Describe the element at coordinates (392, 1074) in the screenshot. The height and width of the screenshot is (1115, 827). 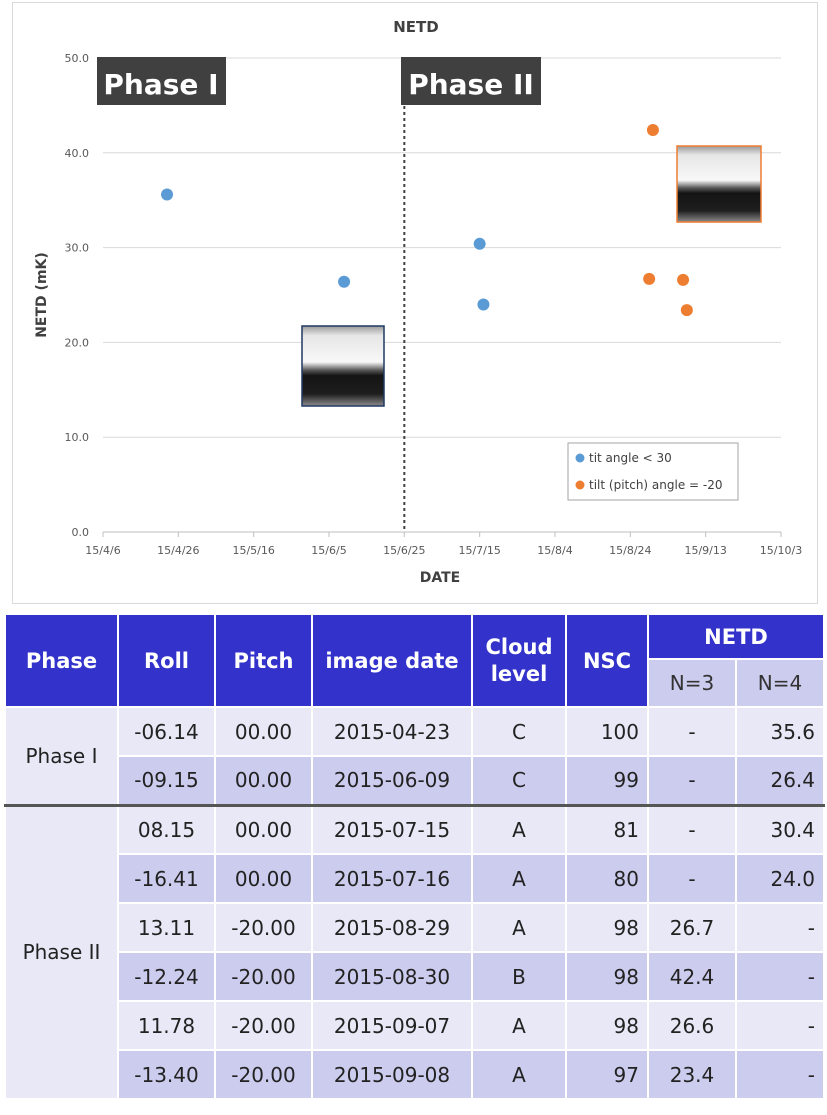
I see `date-cell: 2015-09-08` at that location.